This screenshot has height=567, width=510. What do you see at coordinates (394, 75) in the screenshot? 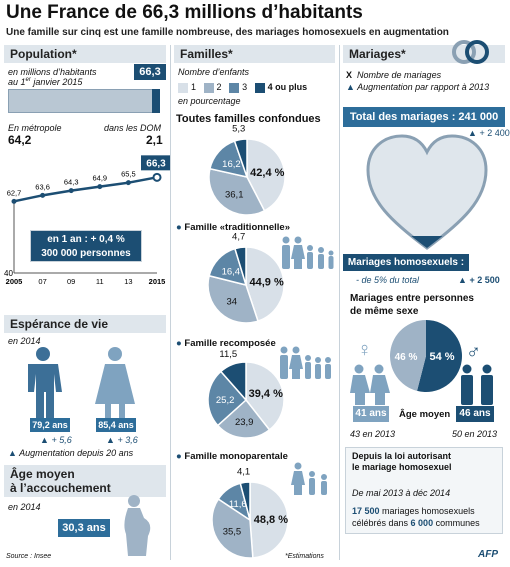
I see `mariages-legend-count: X Nombre de mariages` at bounding box center [394, 75].